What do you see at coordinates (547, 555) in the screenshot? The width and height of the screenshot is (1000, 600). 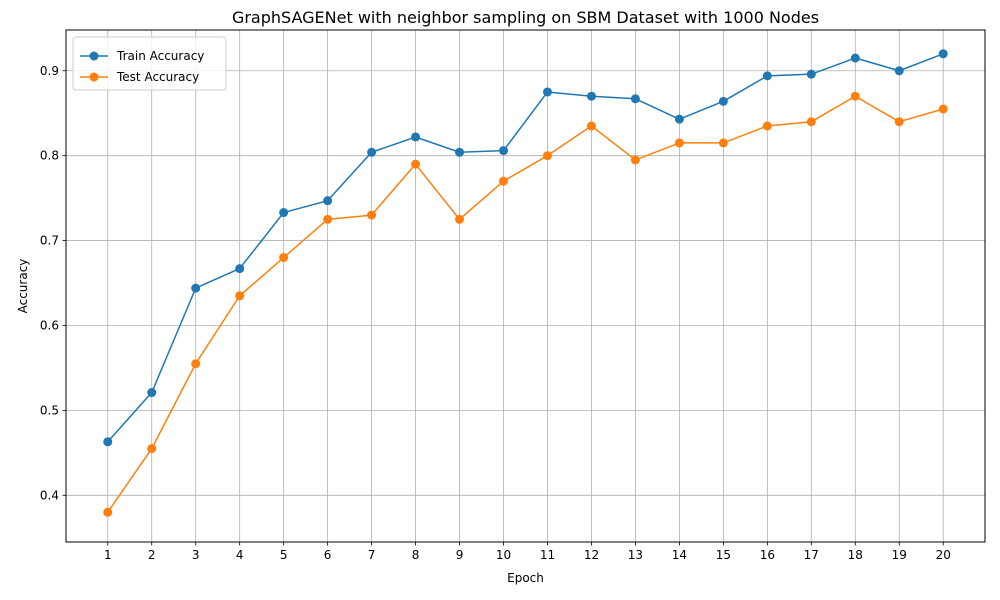 I see `x-tick-label: 11` at bounding box center [547, 555].